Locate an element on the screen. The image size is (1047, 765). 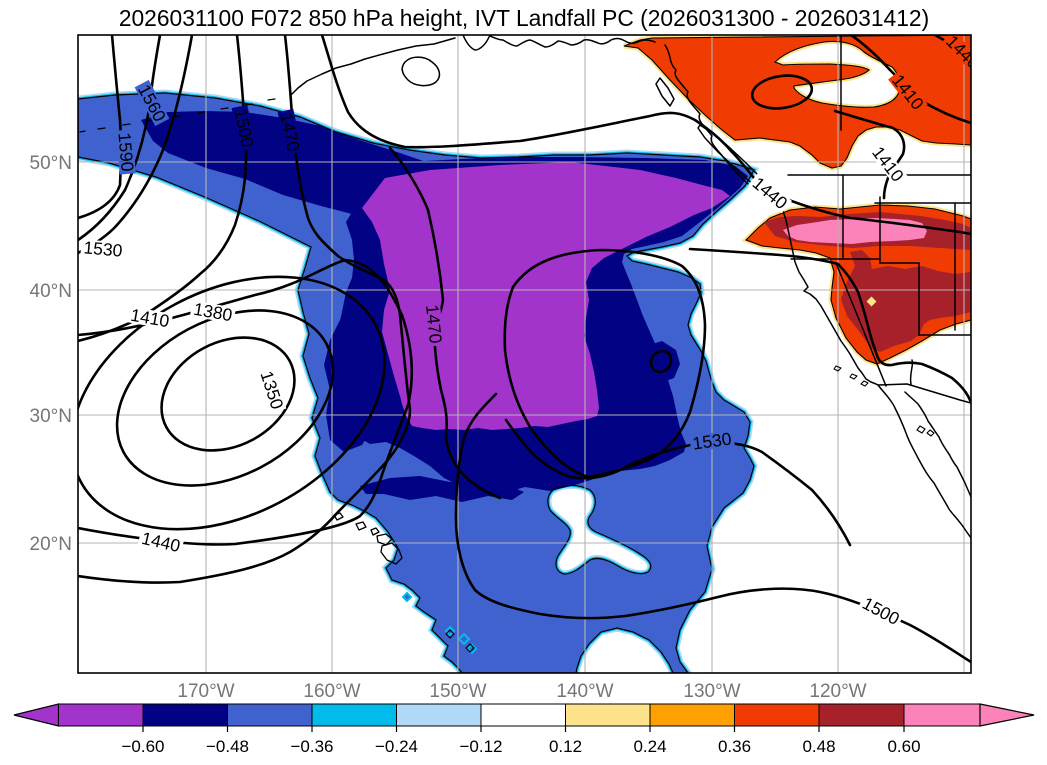
svg-text: 1470 is located at coordinates (434, 324).